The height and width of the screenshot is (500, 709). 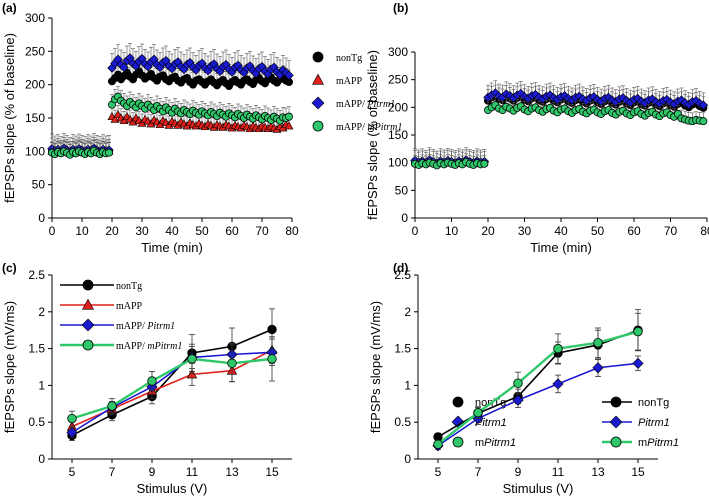 What do you see at coordinates (35, 18) in the screenshot?
I see `y-tick-label: 300` at bounding box center [35, 18].